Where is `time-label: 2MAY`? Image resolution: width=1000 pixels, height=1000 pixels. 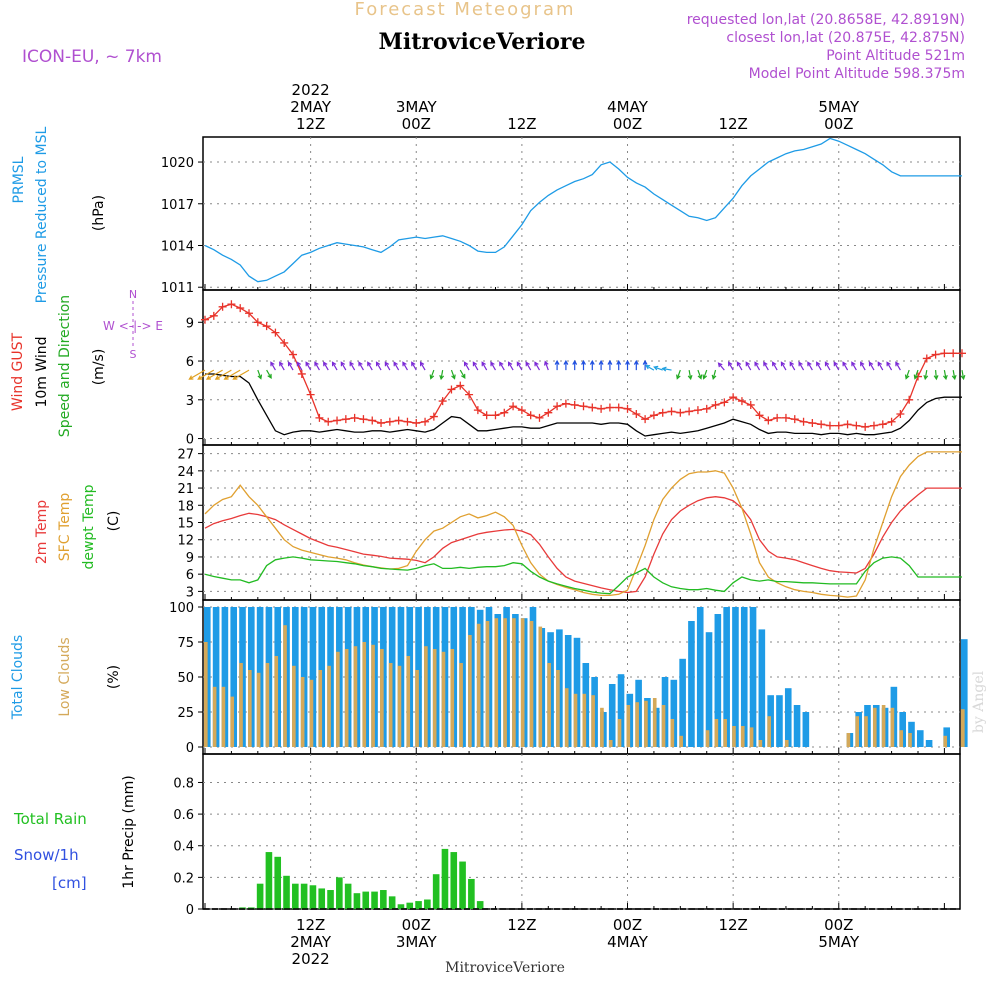
time-label: 2MAY is located at coordinates (311, 942).